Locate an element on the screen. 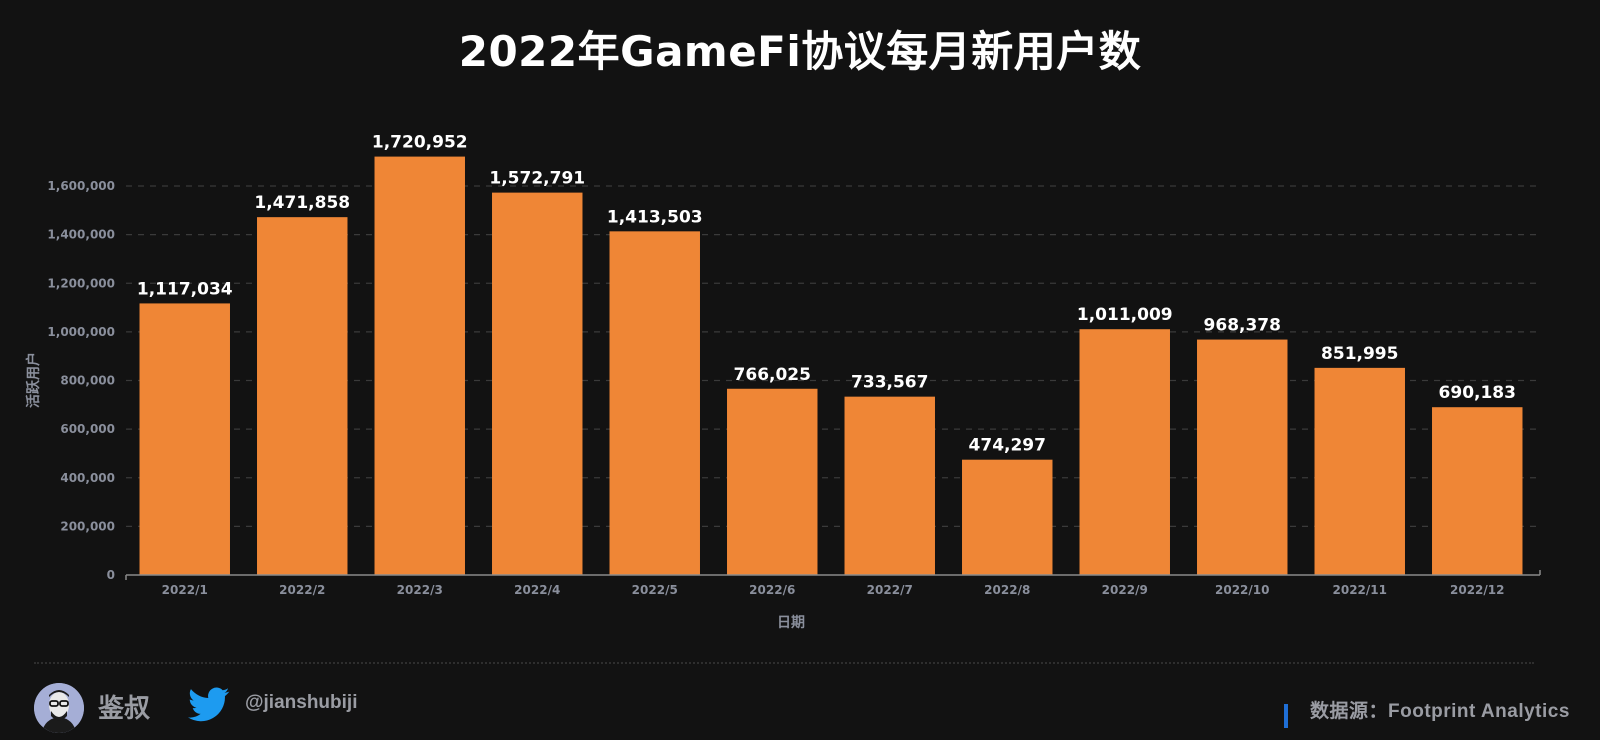 The width and height of the screenshot is (1600, 740). x-tick-label: 2022/5 is located at coordinates (655, 590).